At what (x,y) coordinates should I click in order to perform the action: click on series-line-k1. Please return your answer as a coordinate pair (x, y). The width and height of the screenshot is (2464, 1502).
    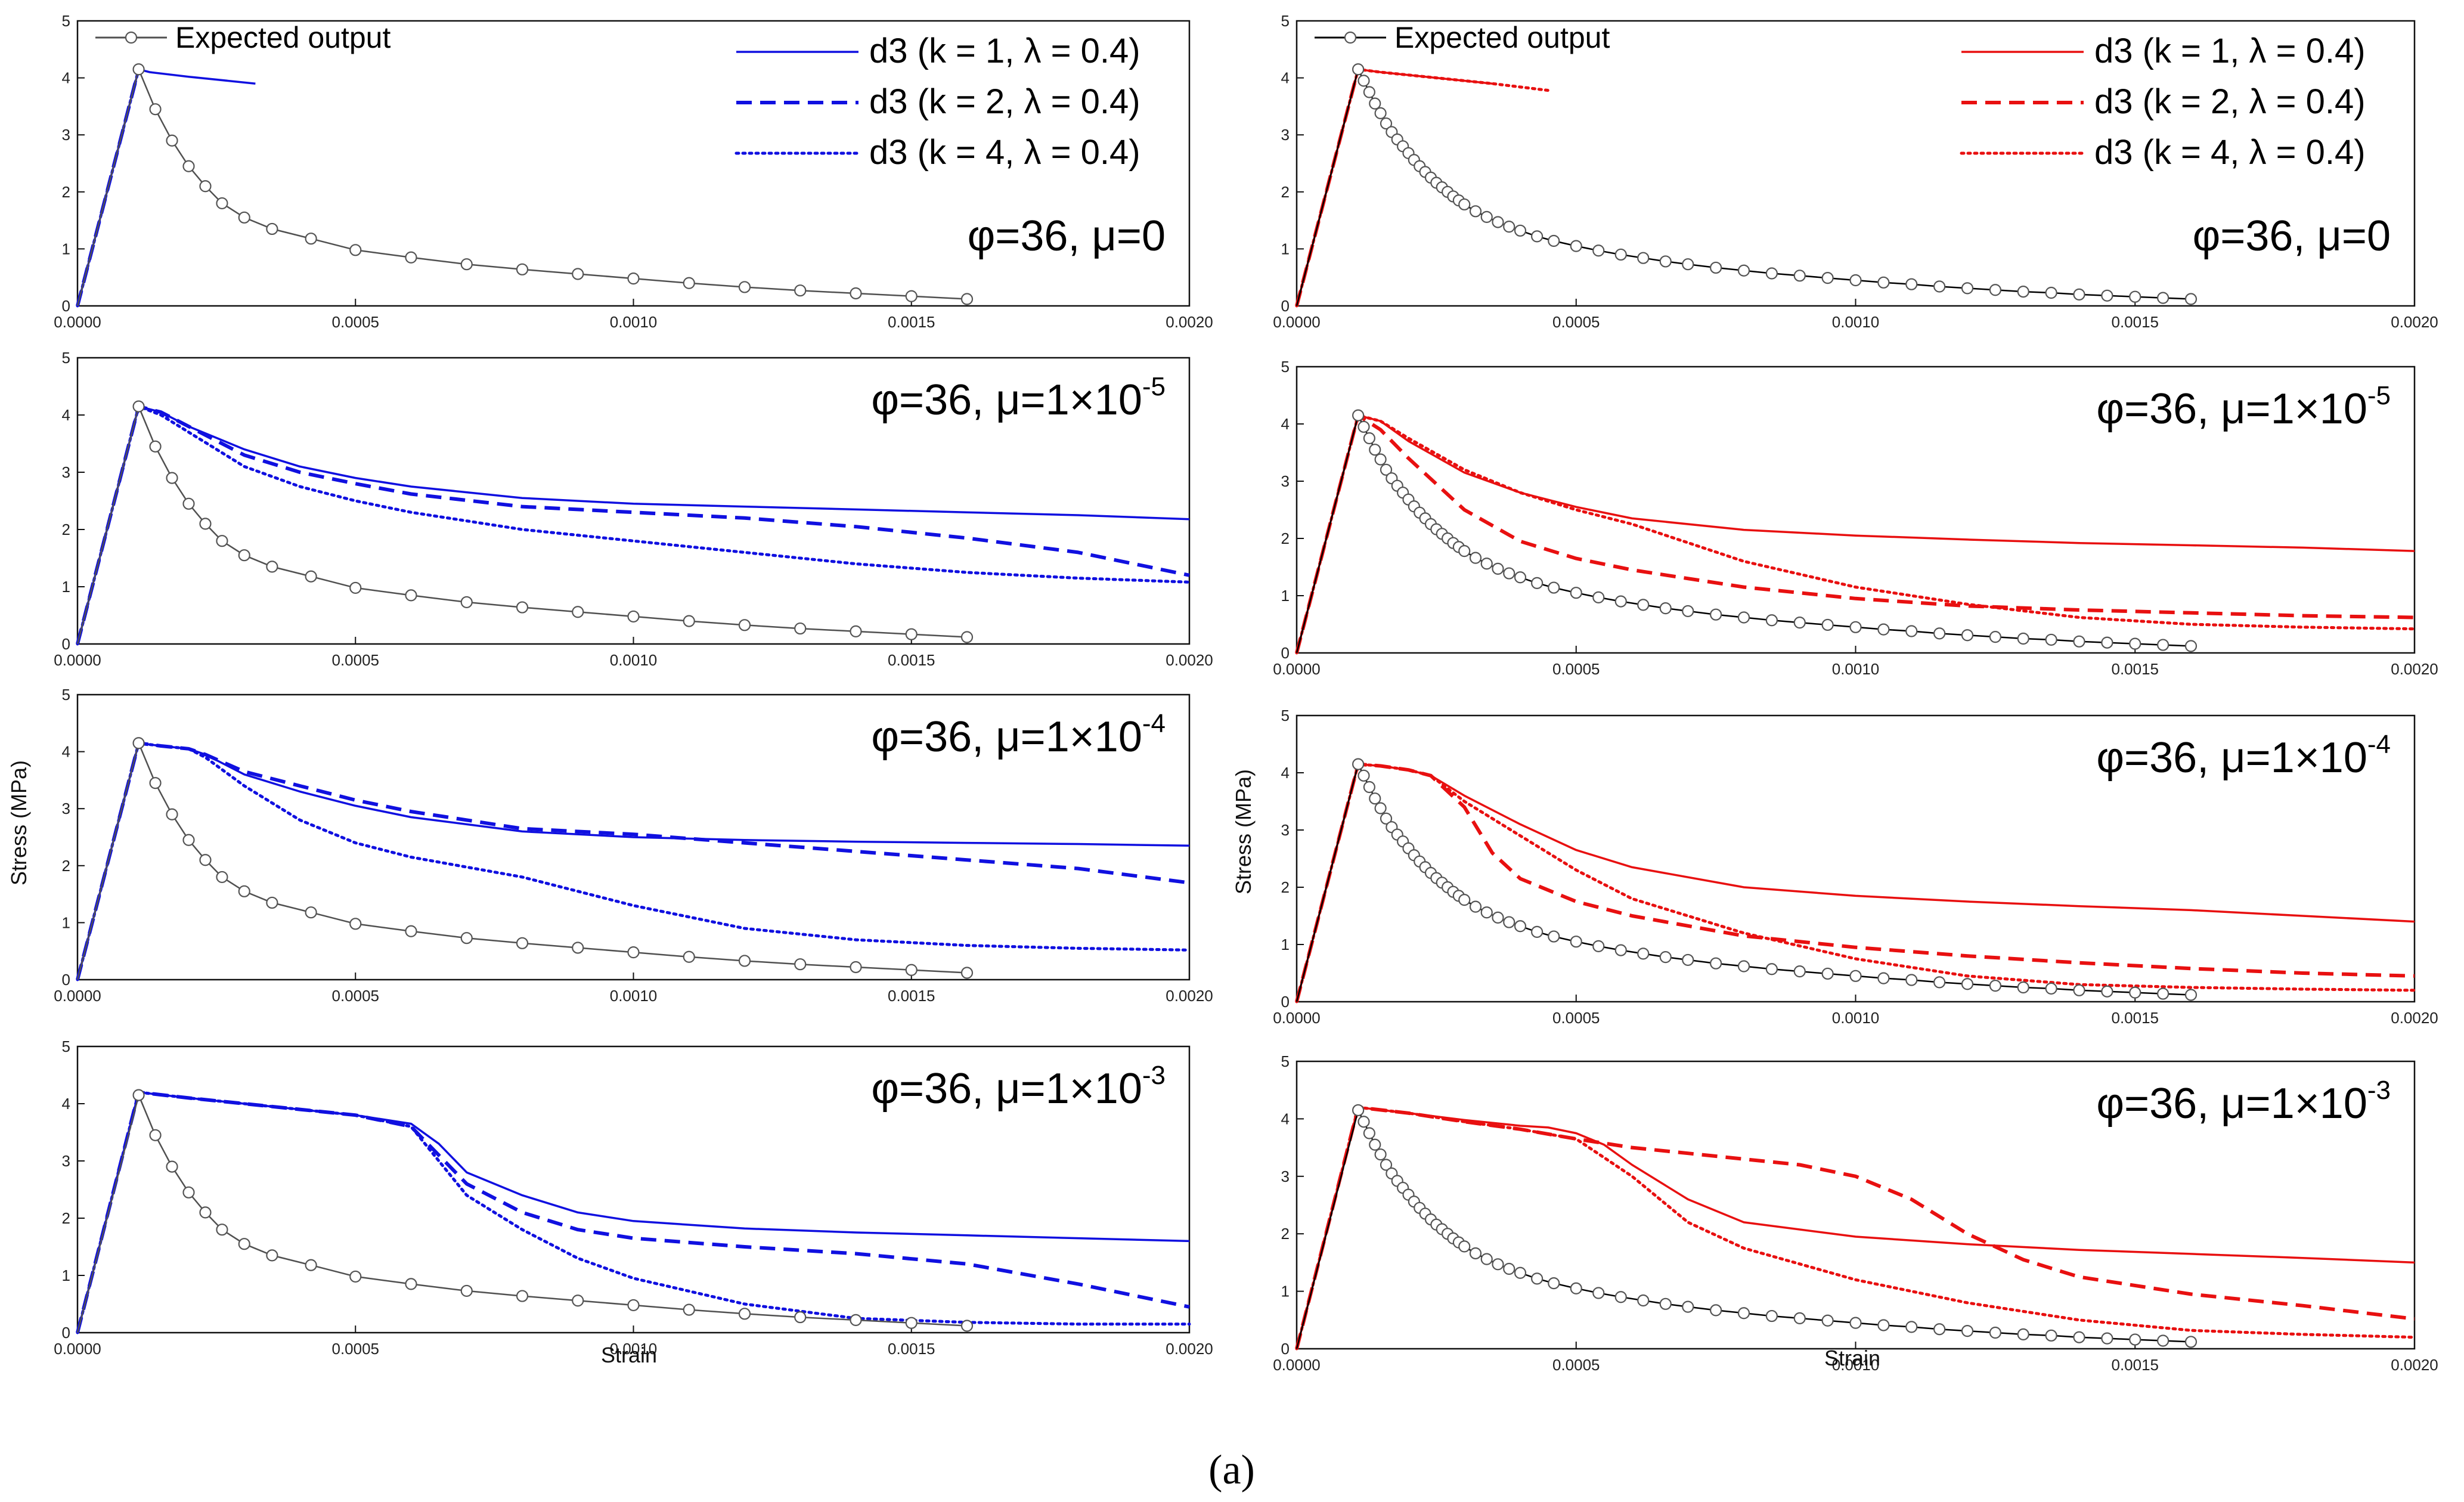
    Looking at the image, I should click on (1855, 1228).